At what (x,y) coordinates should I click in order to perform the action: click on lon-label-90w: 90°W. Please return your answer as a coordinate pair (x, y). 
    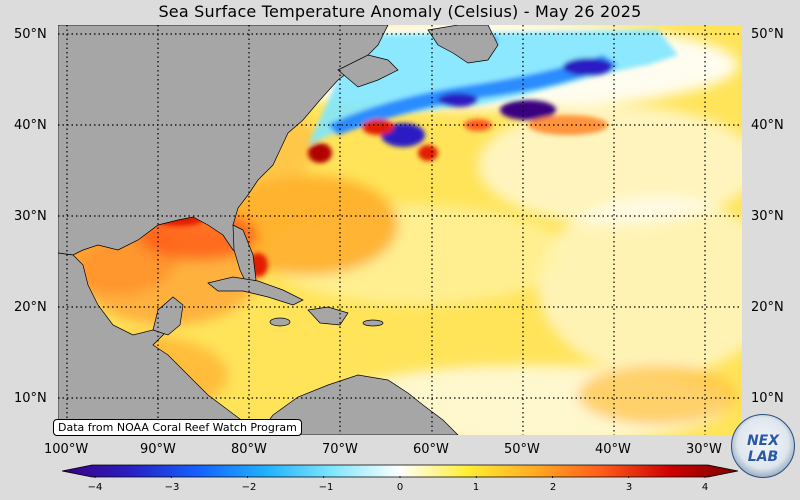
    Looking at the image, I should click on (158, 449).